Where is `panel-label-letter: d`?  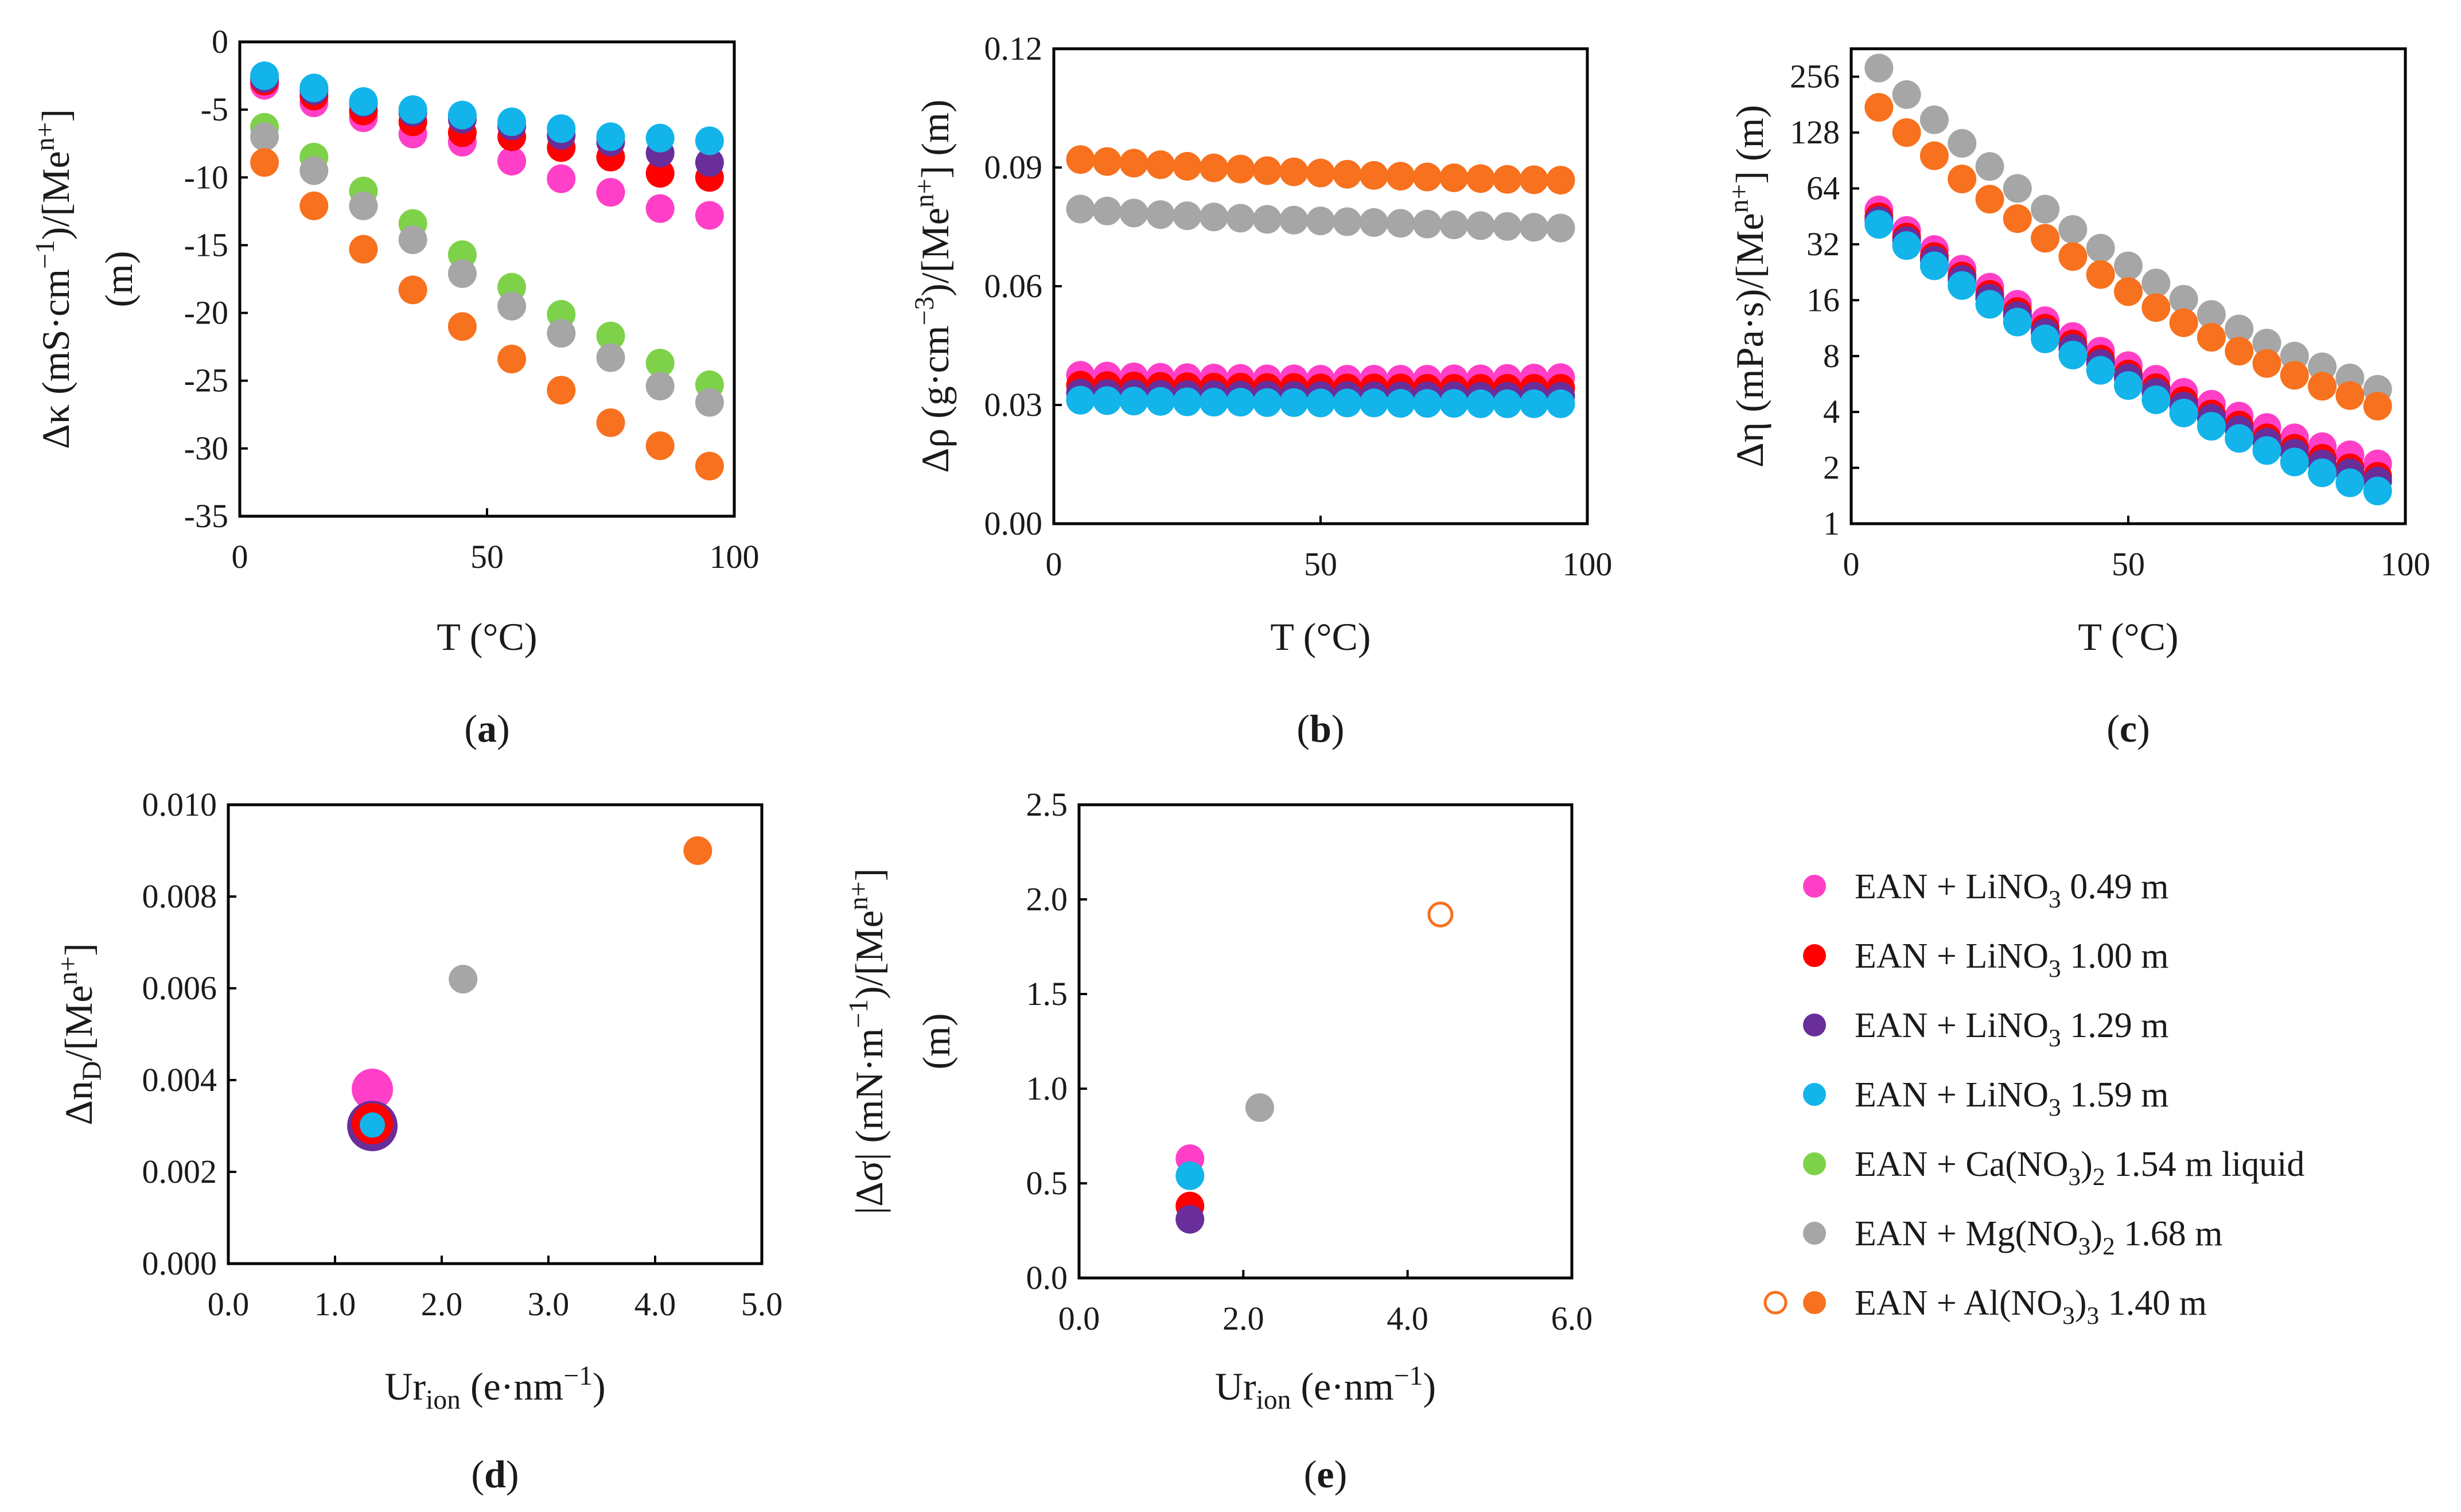
panel-label-letter: d is located at coordinates (495, 1474).